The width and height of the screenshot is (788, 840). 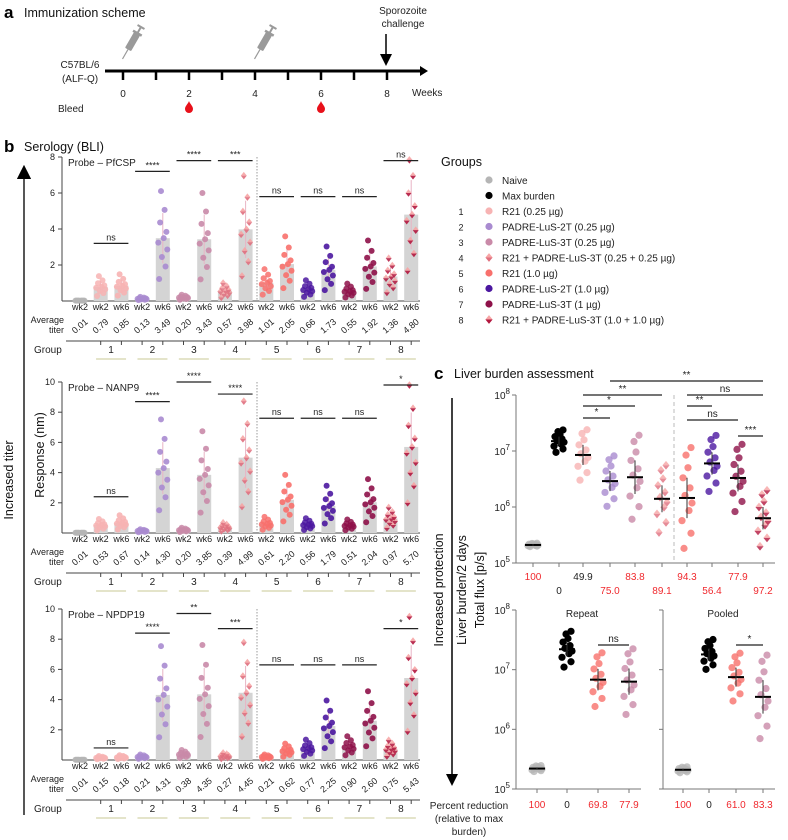 I want to click on timeline-ticks: 0 2 4 6 8, so click(x=255, y=68).